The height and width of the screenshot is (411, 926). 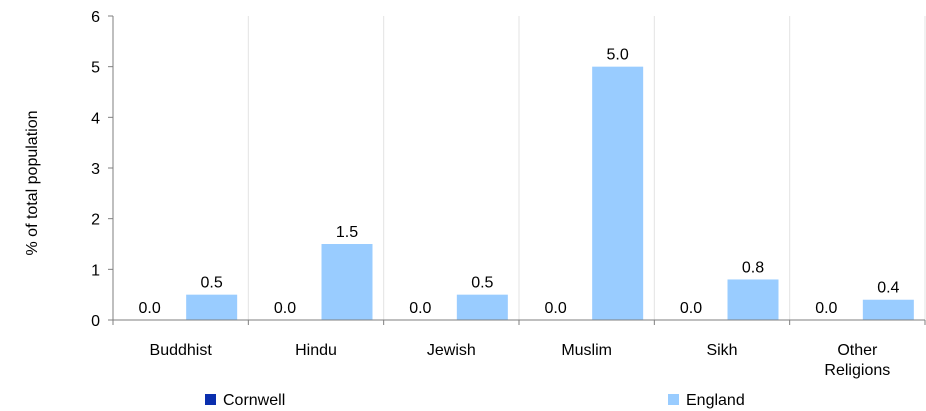 What do you see at coordinates (95, 321) in the screenshot?
I see `y-tick-label: 0` at bounding box center [95, 321].